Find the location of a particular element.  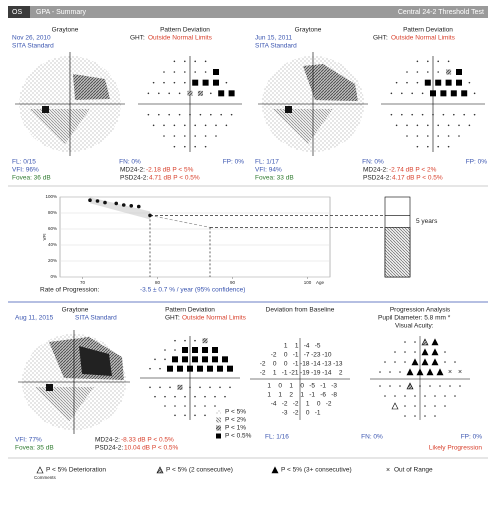

md-value: -2.18 dB P < 5% is located at coordinates (170, 170).